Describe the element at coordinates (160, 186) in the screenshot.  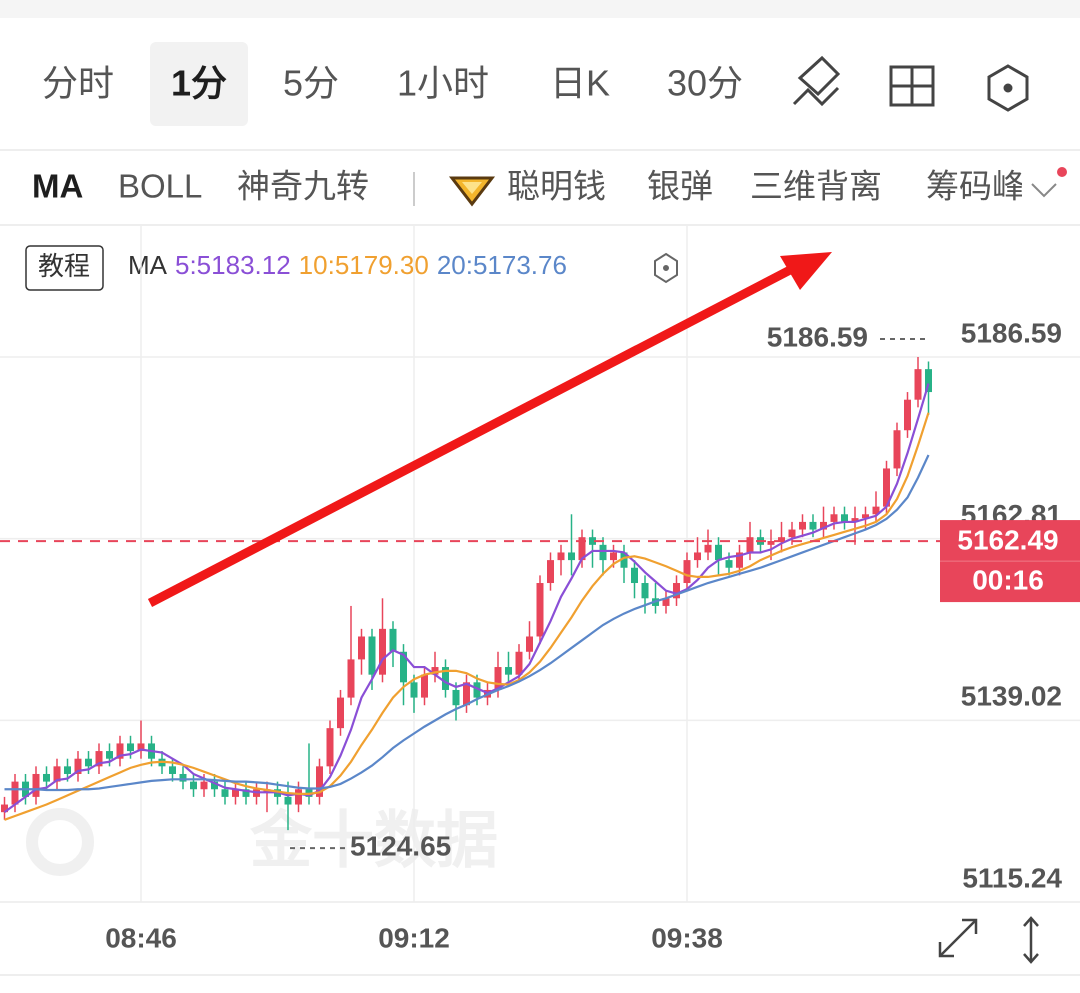
I see `indicator: BOLL` at that location.